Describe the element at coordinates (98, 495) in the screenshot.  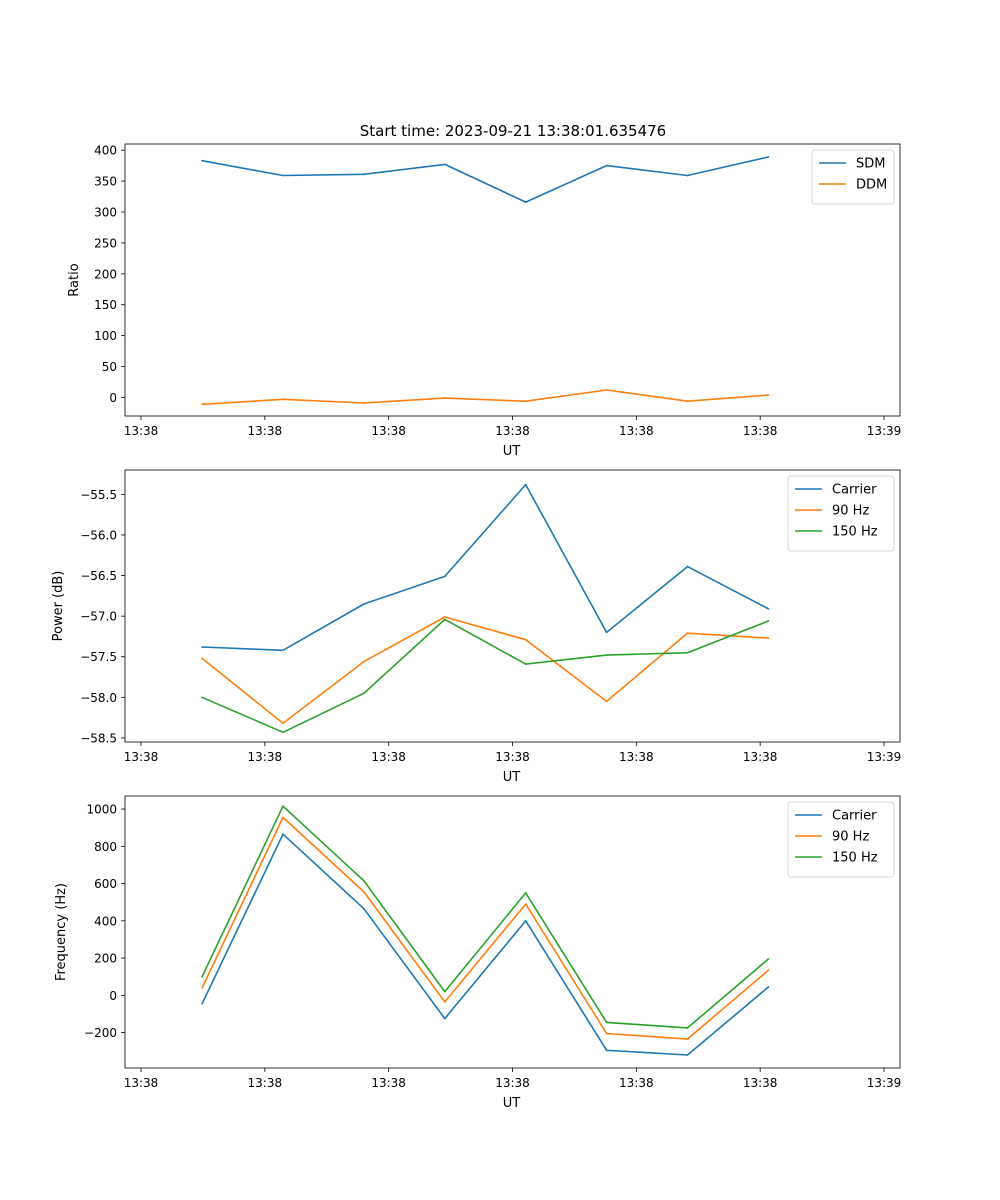
I see `y-tick-label: −55.5` at that location.